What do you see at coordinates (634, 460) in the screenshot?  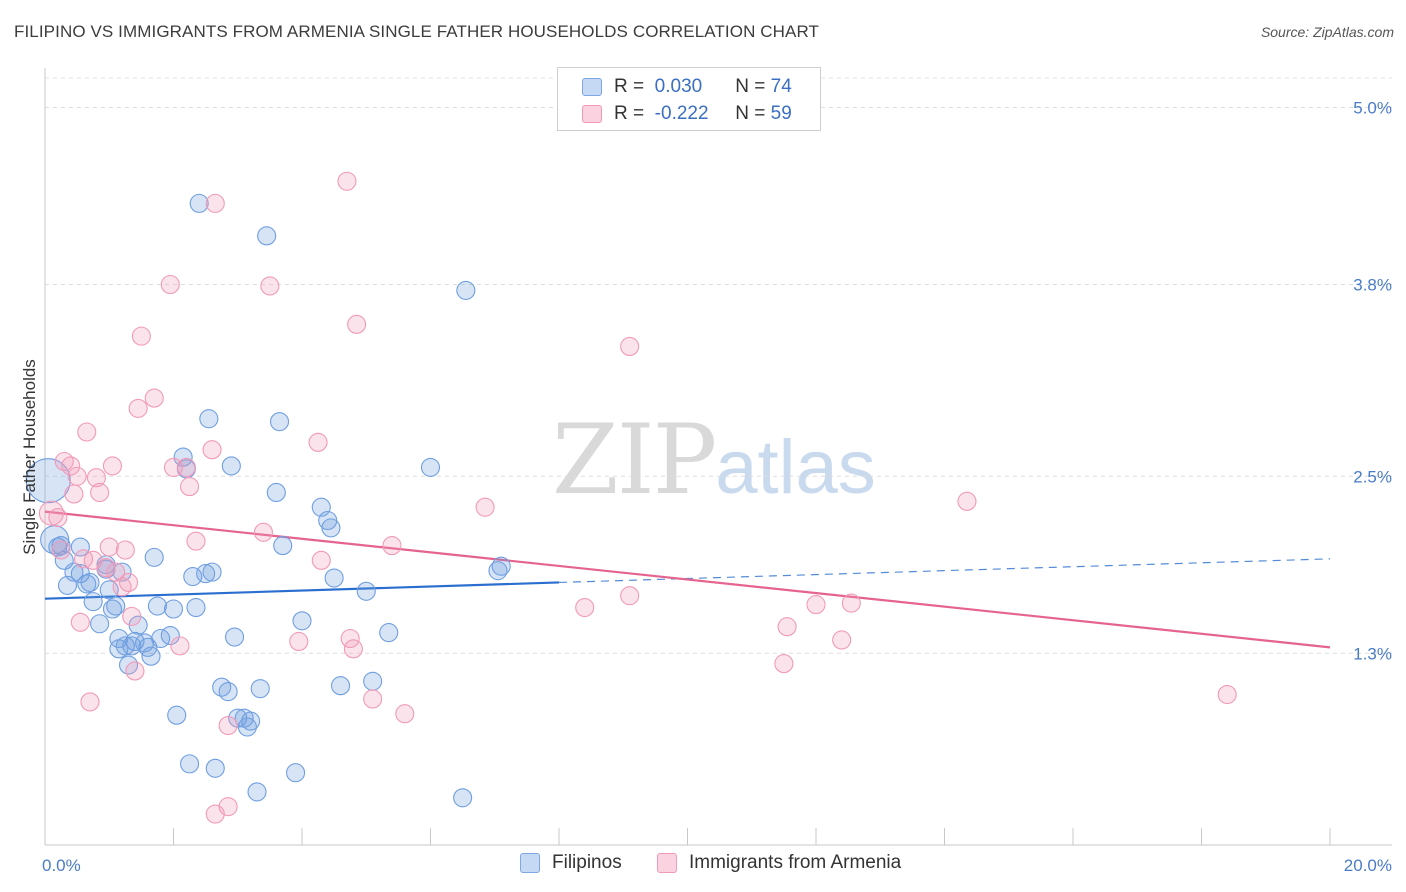 I see `watermark-zip: ZIP` at bounding box center [634, 460].